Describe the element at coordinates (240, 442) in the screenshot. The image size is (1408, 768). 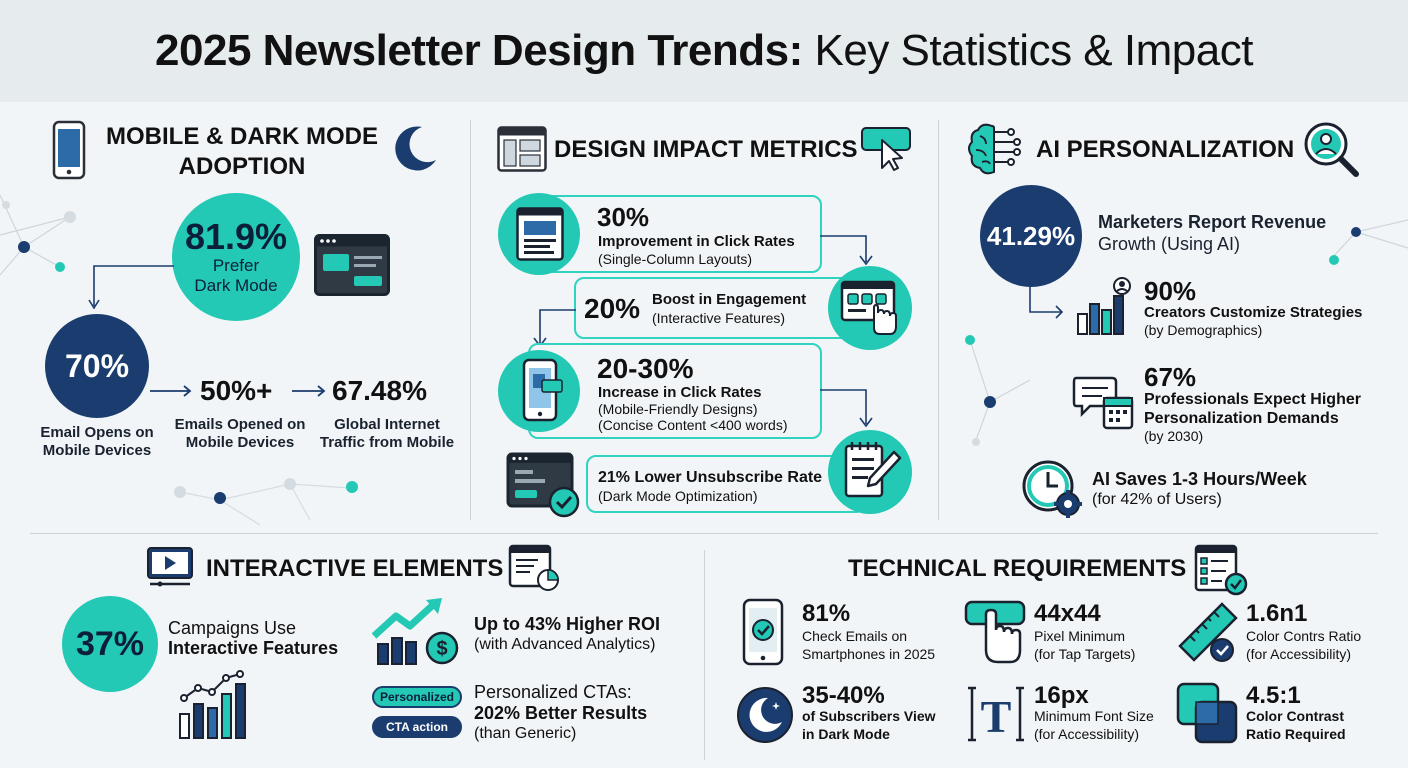
I see `emails-opened-label-2: Mobile Devices` at that location.